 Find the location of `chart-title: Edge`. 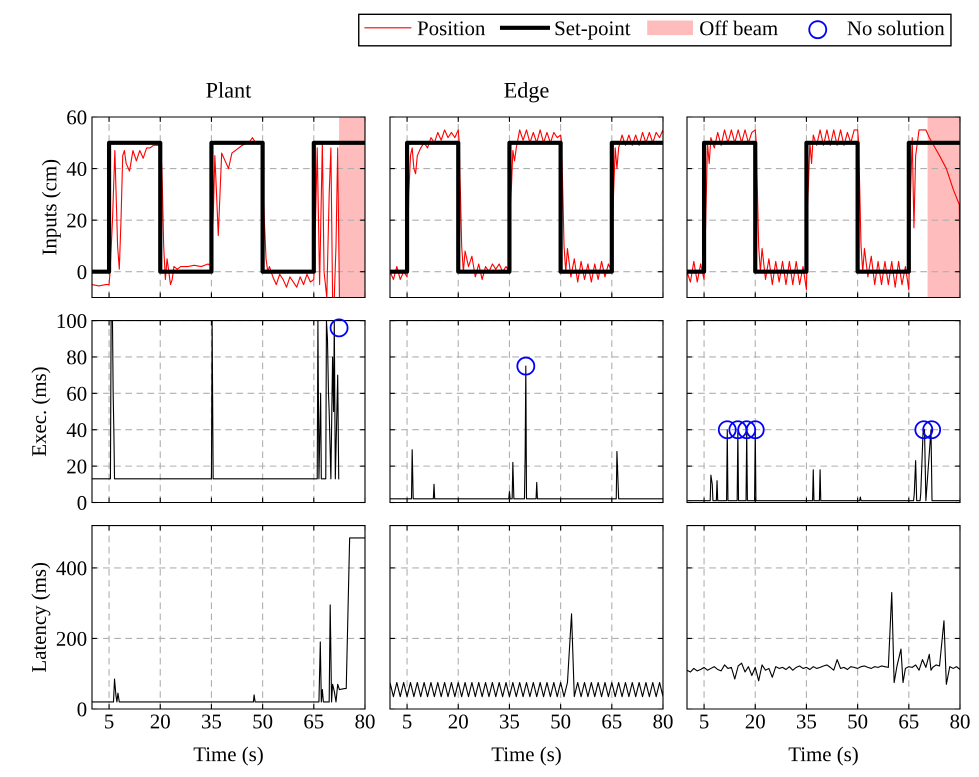

chart-title: Edge is located at coordinates (526, 92).